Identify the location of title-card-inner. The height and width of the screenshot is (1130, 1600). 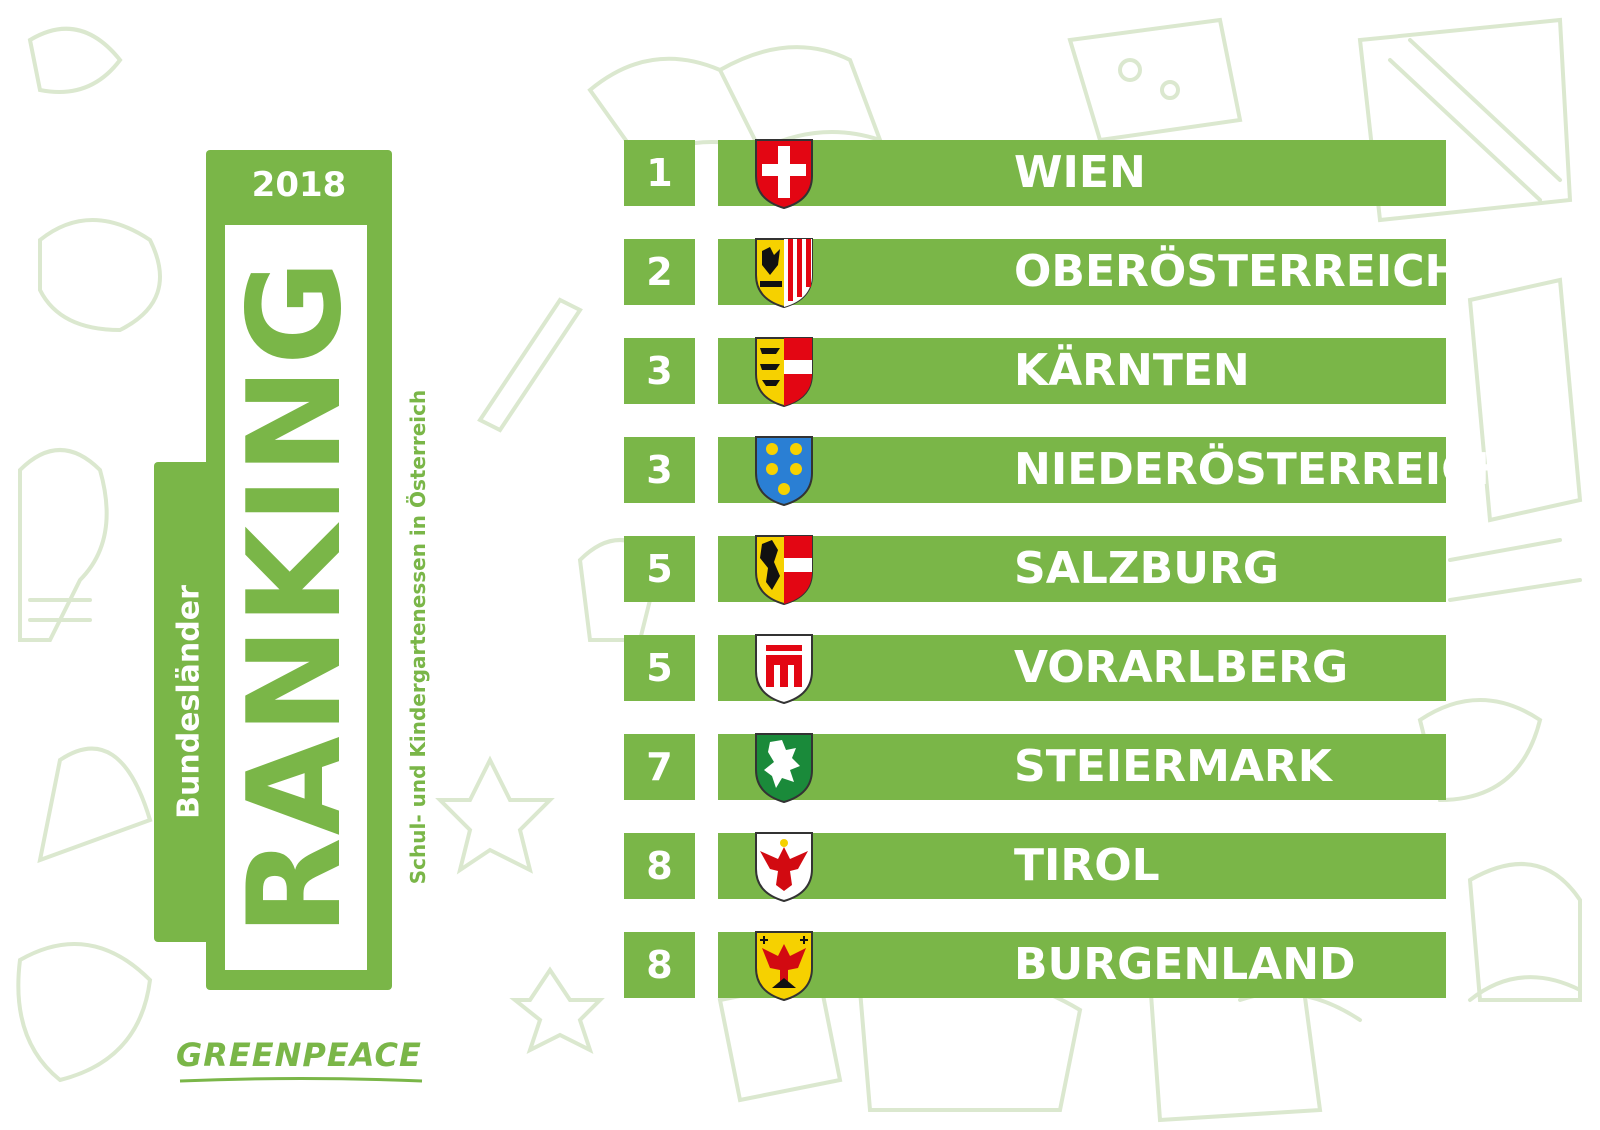
(296, 597).